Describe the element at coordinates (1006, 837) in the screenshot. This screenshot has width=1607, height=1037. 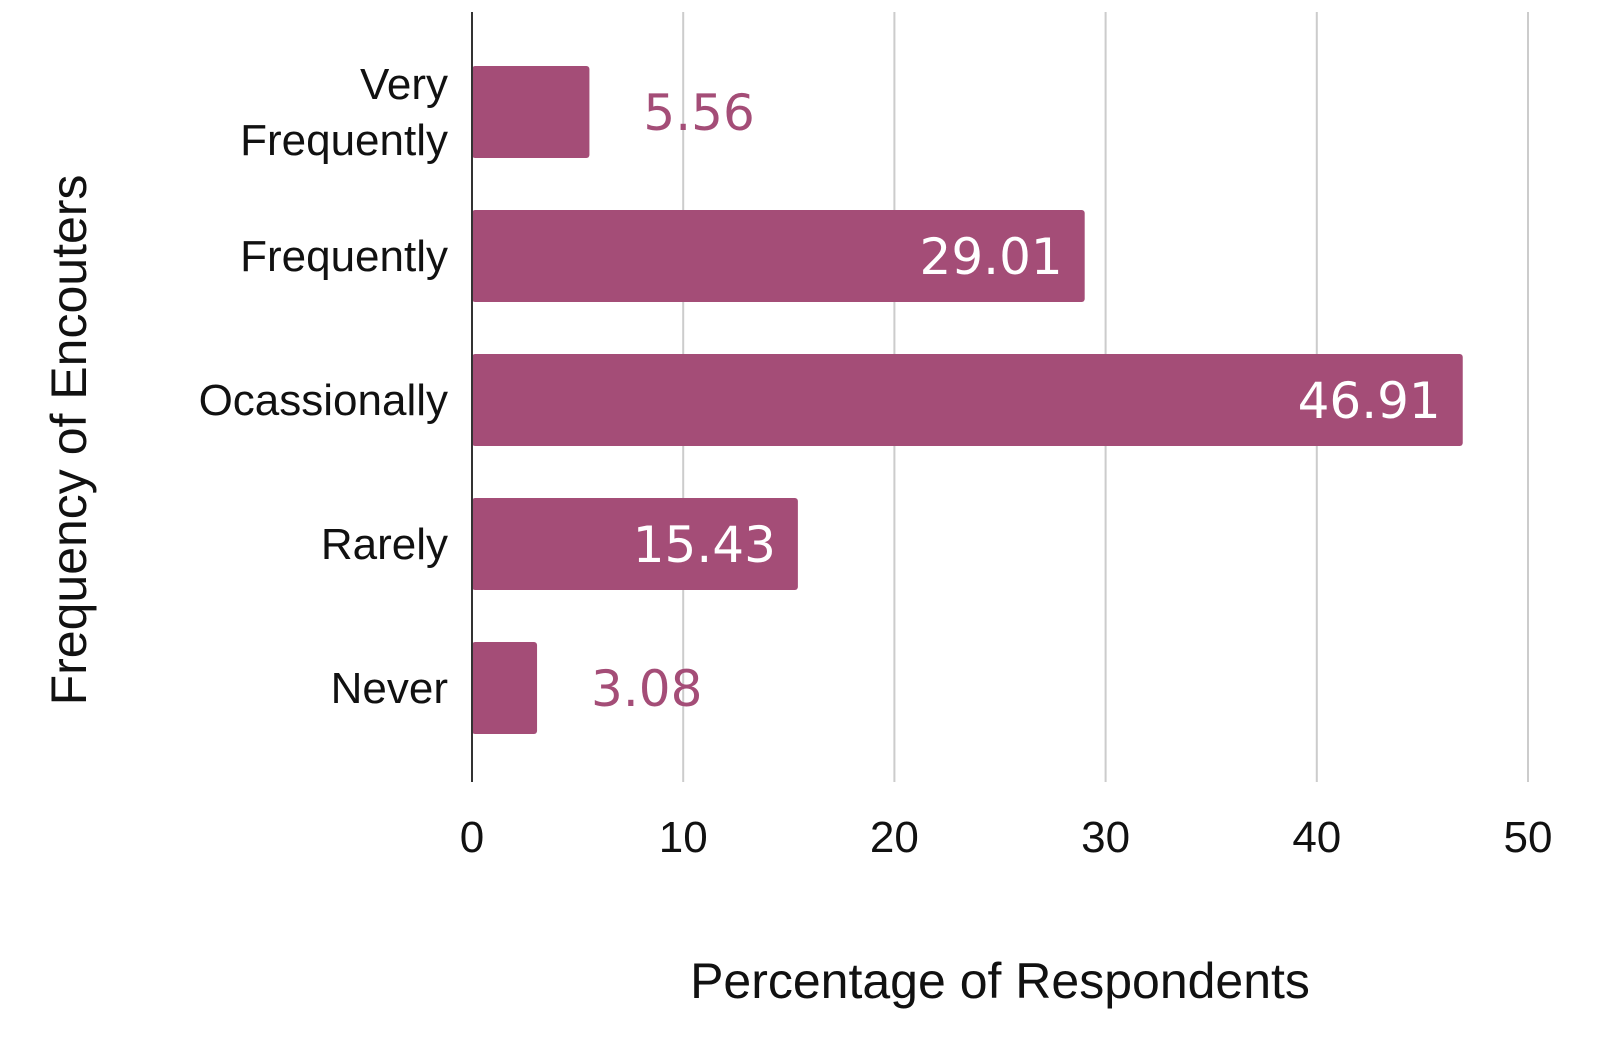
I see `x-tick-labels: 0 10 20 30 40 50` at that location.